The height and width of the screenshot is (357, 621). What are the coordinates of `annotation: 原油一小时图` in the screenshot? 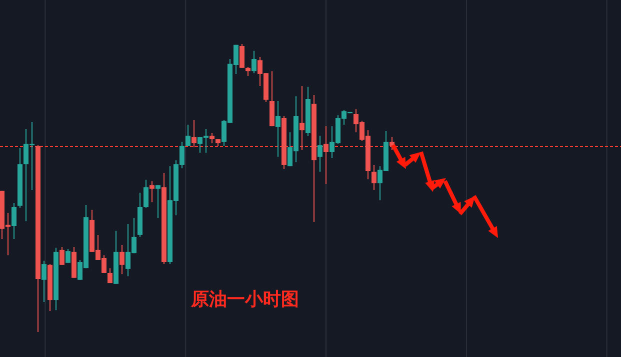 It's located at (244, 299).